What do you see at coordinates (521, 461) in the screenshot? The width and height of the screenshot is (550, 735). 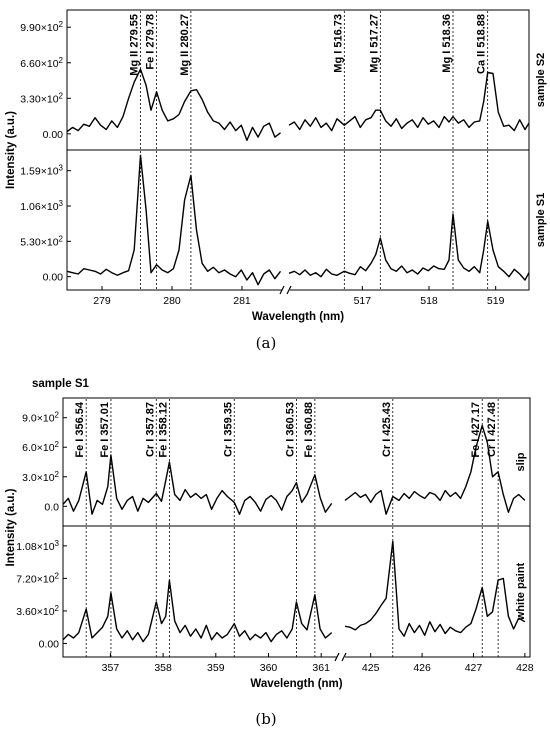 I see `series-label: slip` at bounding box center [521, 461].